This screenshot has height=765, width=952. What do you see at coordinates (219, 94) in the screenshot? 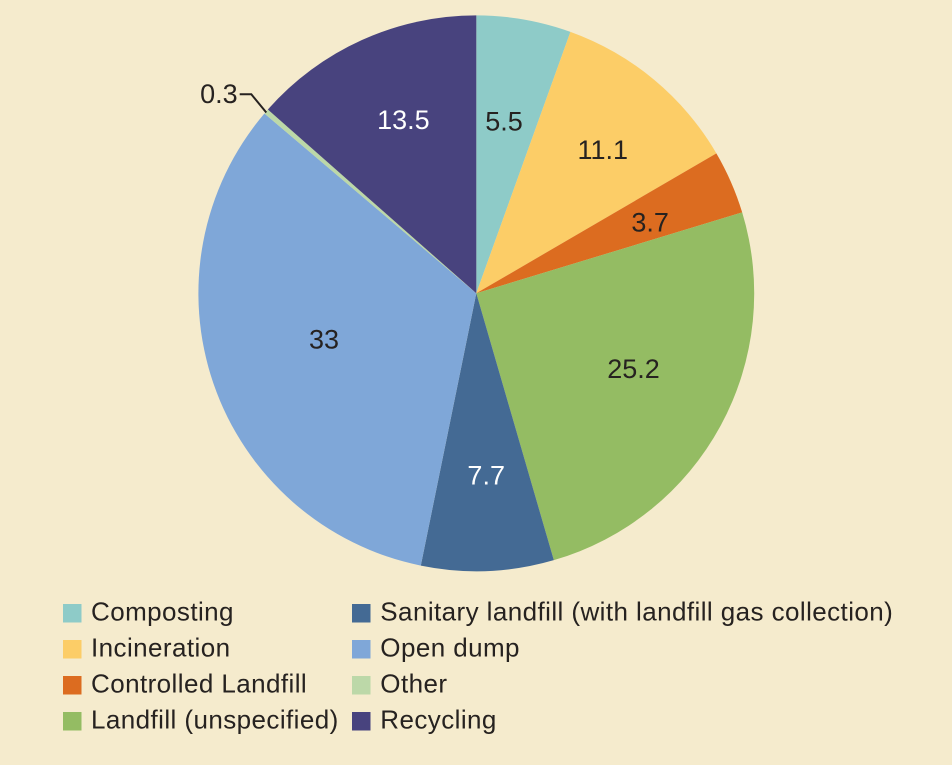
I see `svg-text: 0.3` at bounding box center [219, 94].